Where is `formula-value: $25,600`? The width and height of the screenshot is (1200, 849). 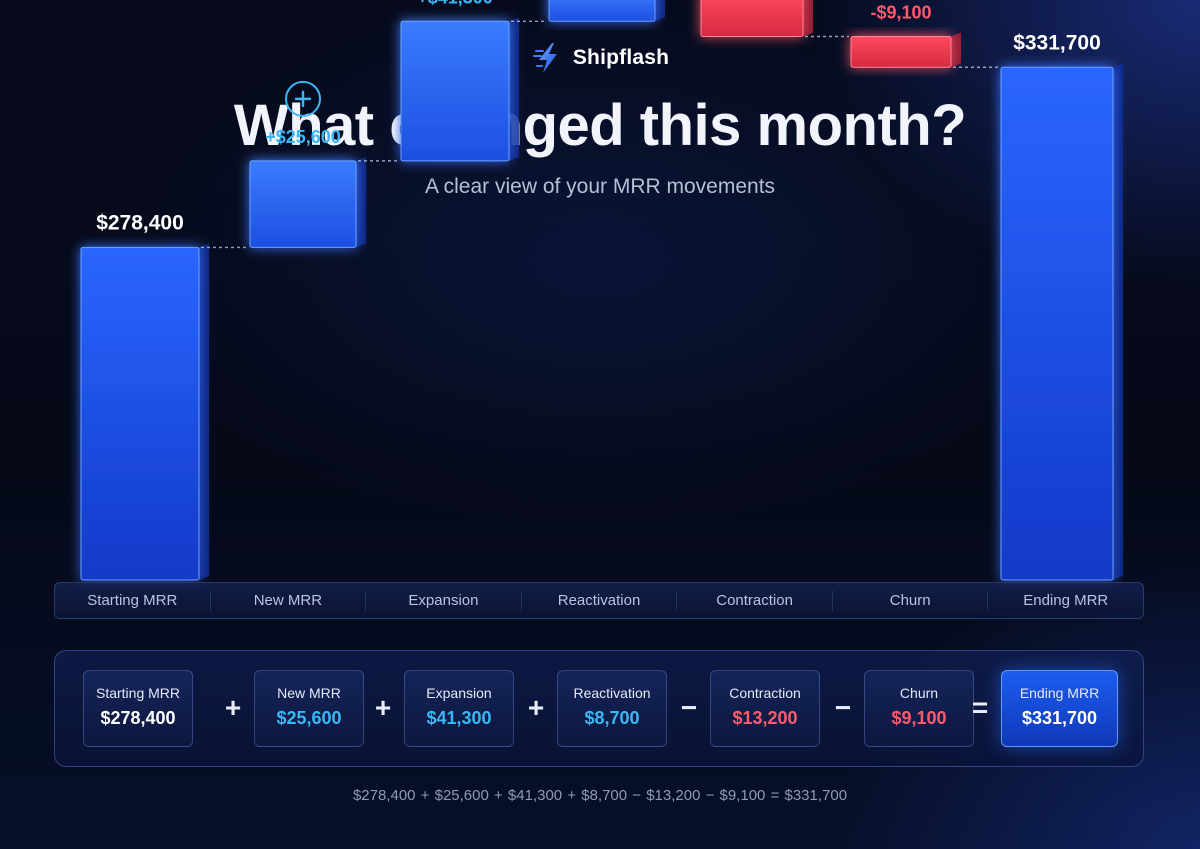 formula-value: $25,600 is located at coordinates (309, 718).